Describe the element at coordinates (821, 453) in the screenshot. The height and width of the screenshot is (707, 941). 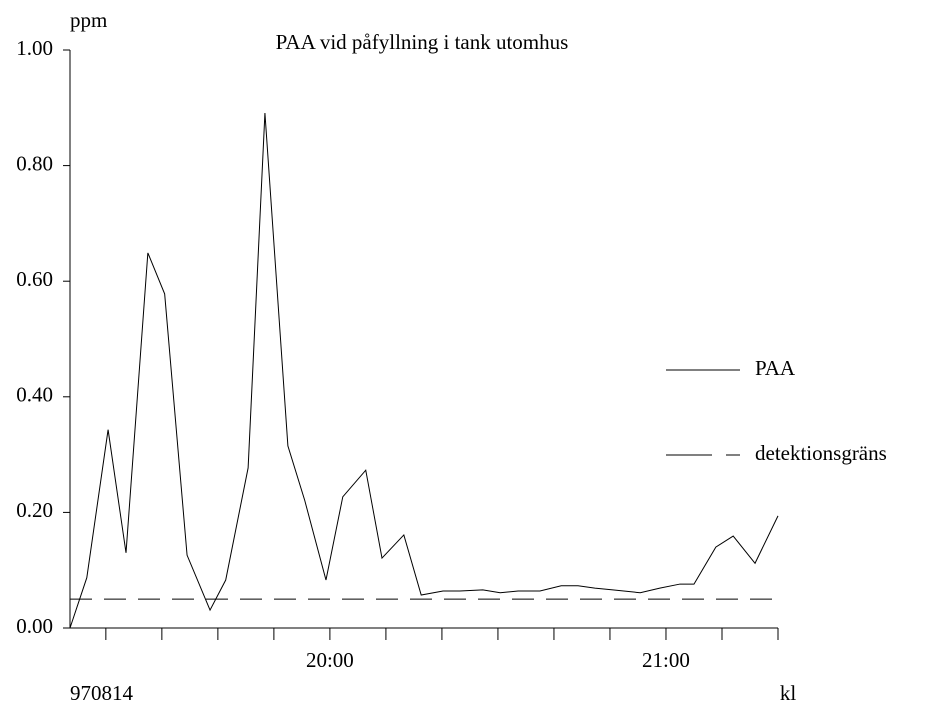
I see `legend-label: detektionsgräns` at that location.